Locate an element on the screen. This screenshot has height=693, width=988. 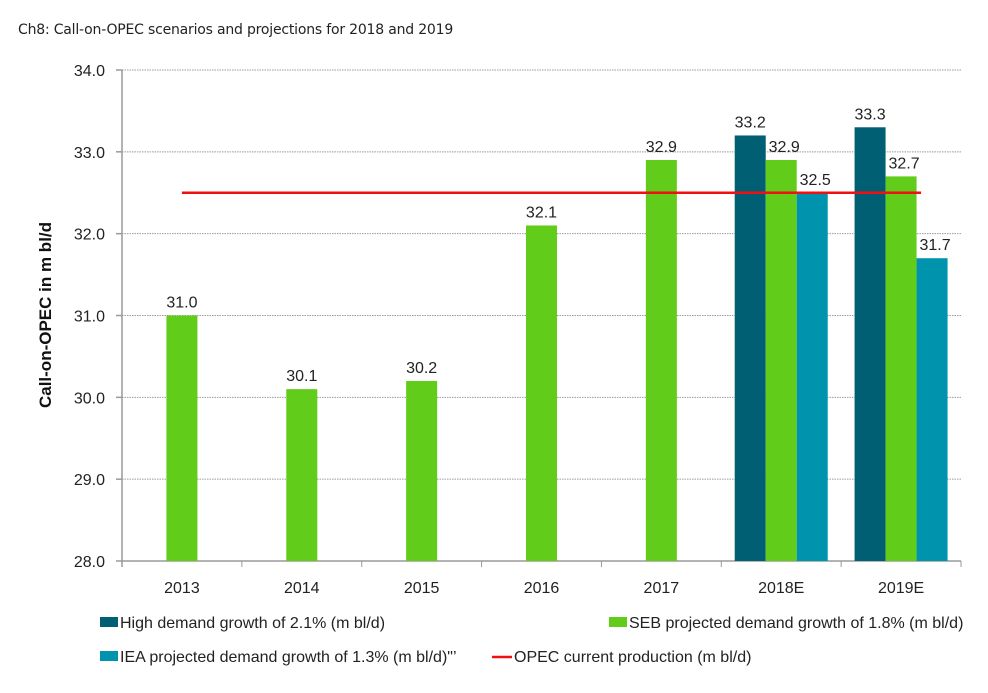
data-label: 33.3 is located at coordinates (870, 114).